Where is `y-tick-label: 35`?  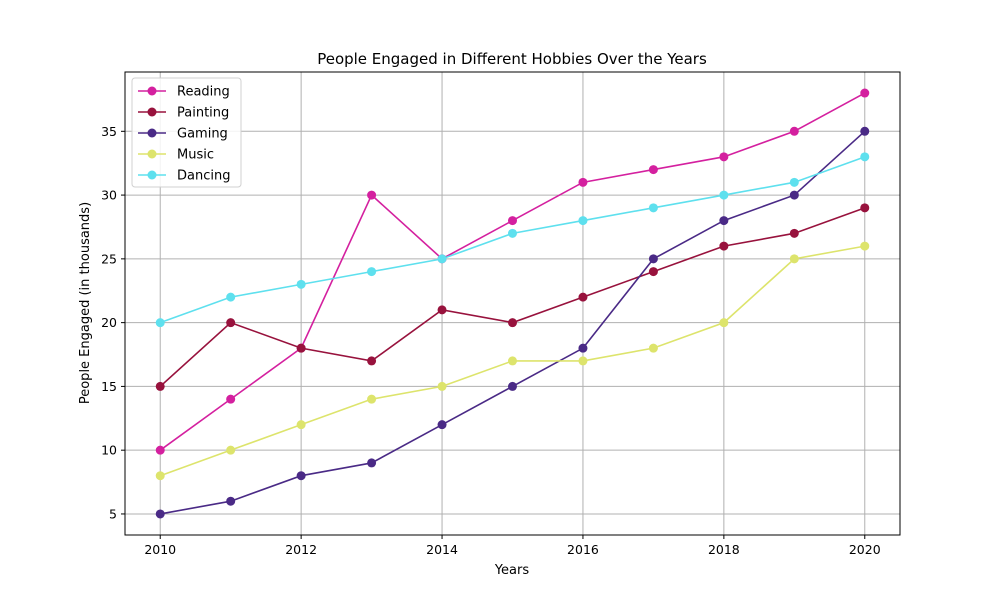
y-tick-label: 35 is located at coordinates (109, 131).